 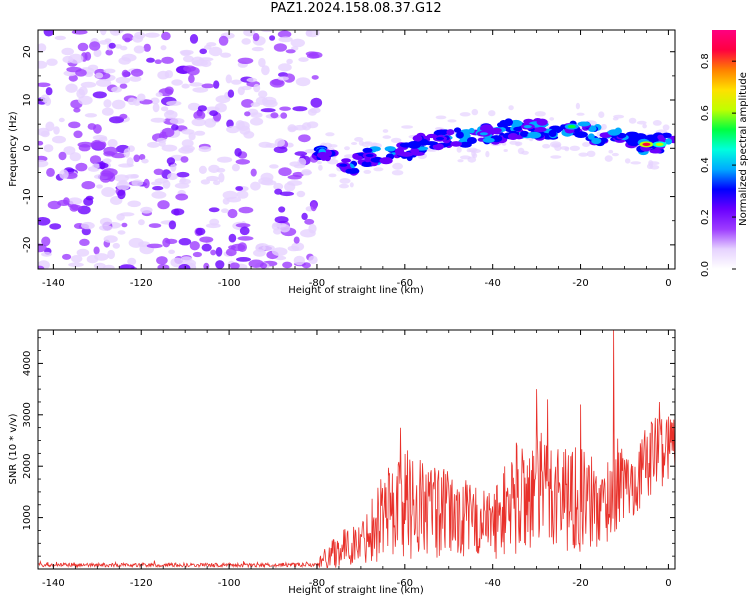 What do you see at coordinates (27, 51) in the screenshot?
I see `y-tick-label: 20` at bounding box center [27, 51].